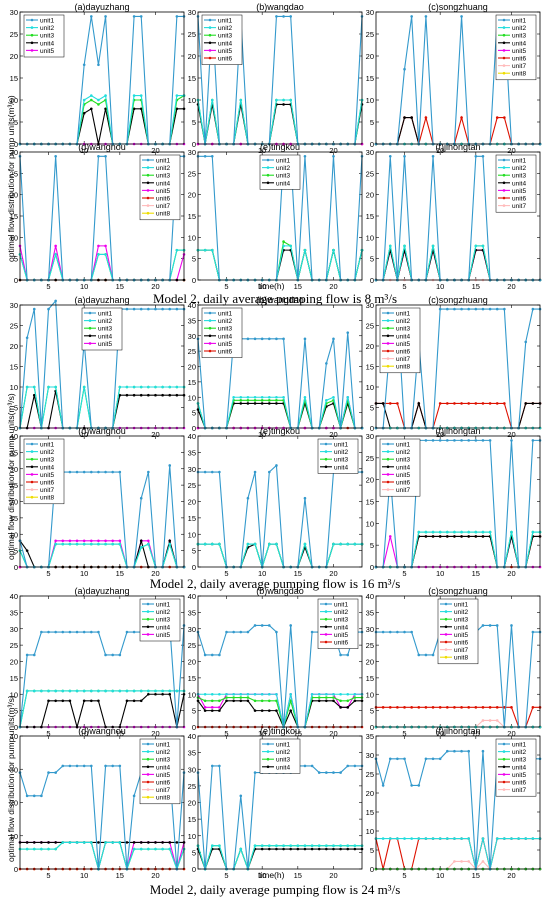 The height and width of the screenshot is (904, 550). I want to click on y-tick-label: 40, so click(192, 736).